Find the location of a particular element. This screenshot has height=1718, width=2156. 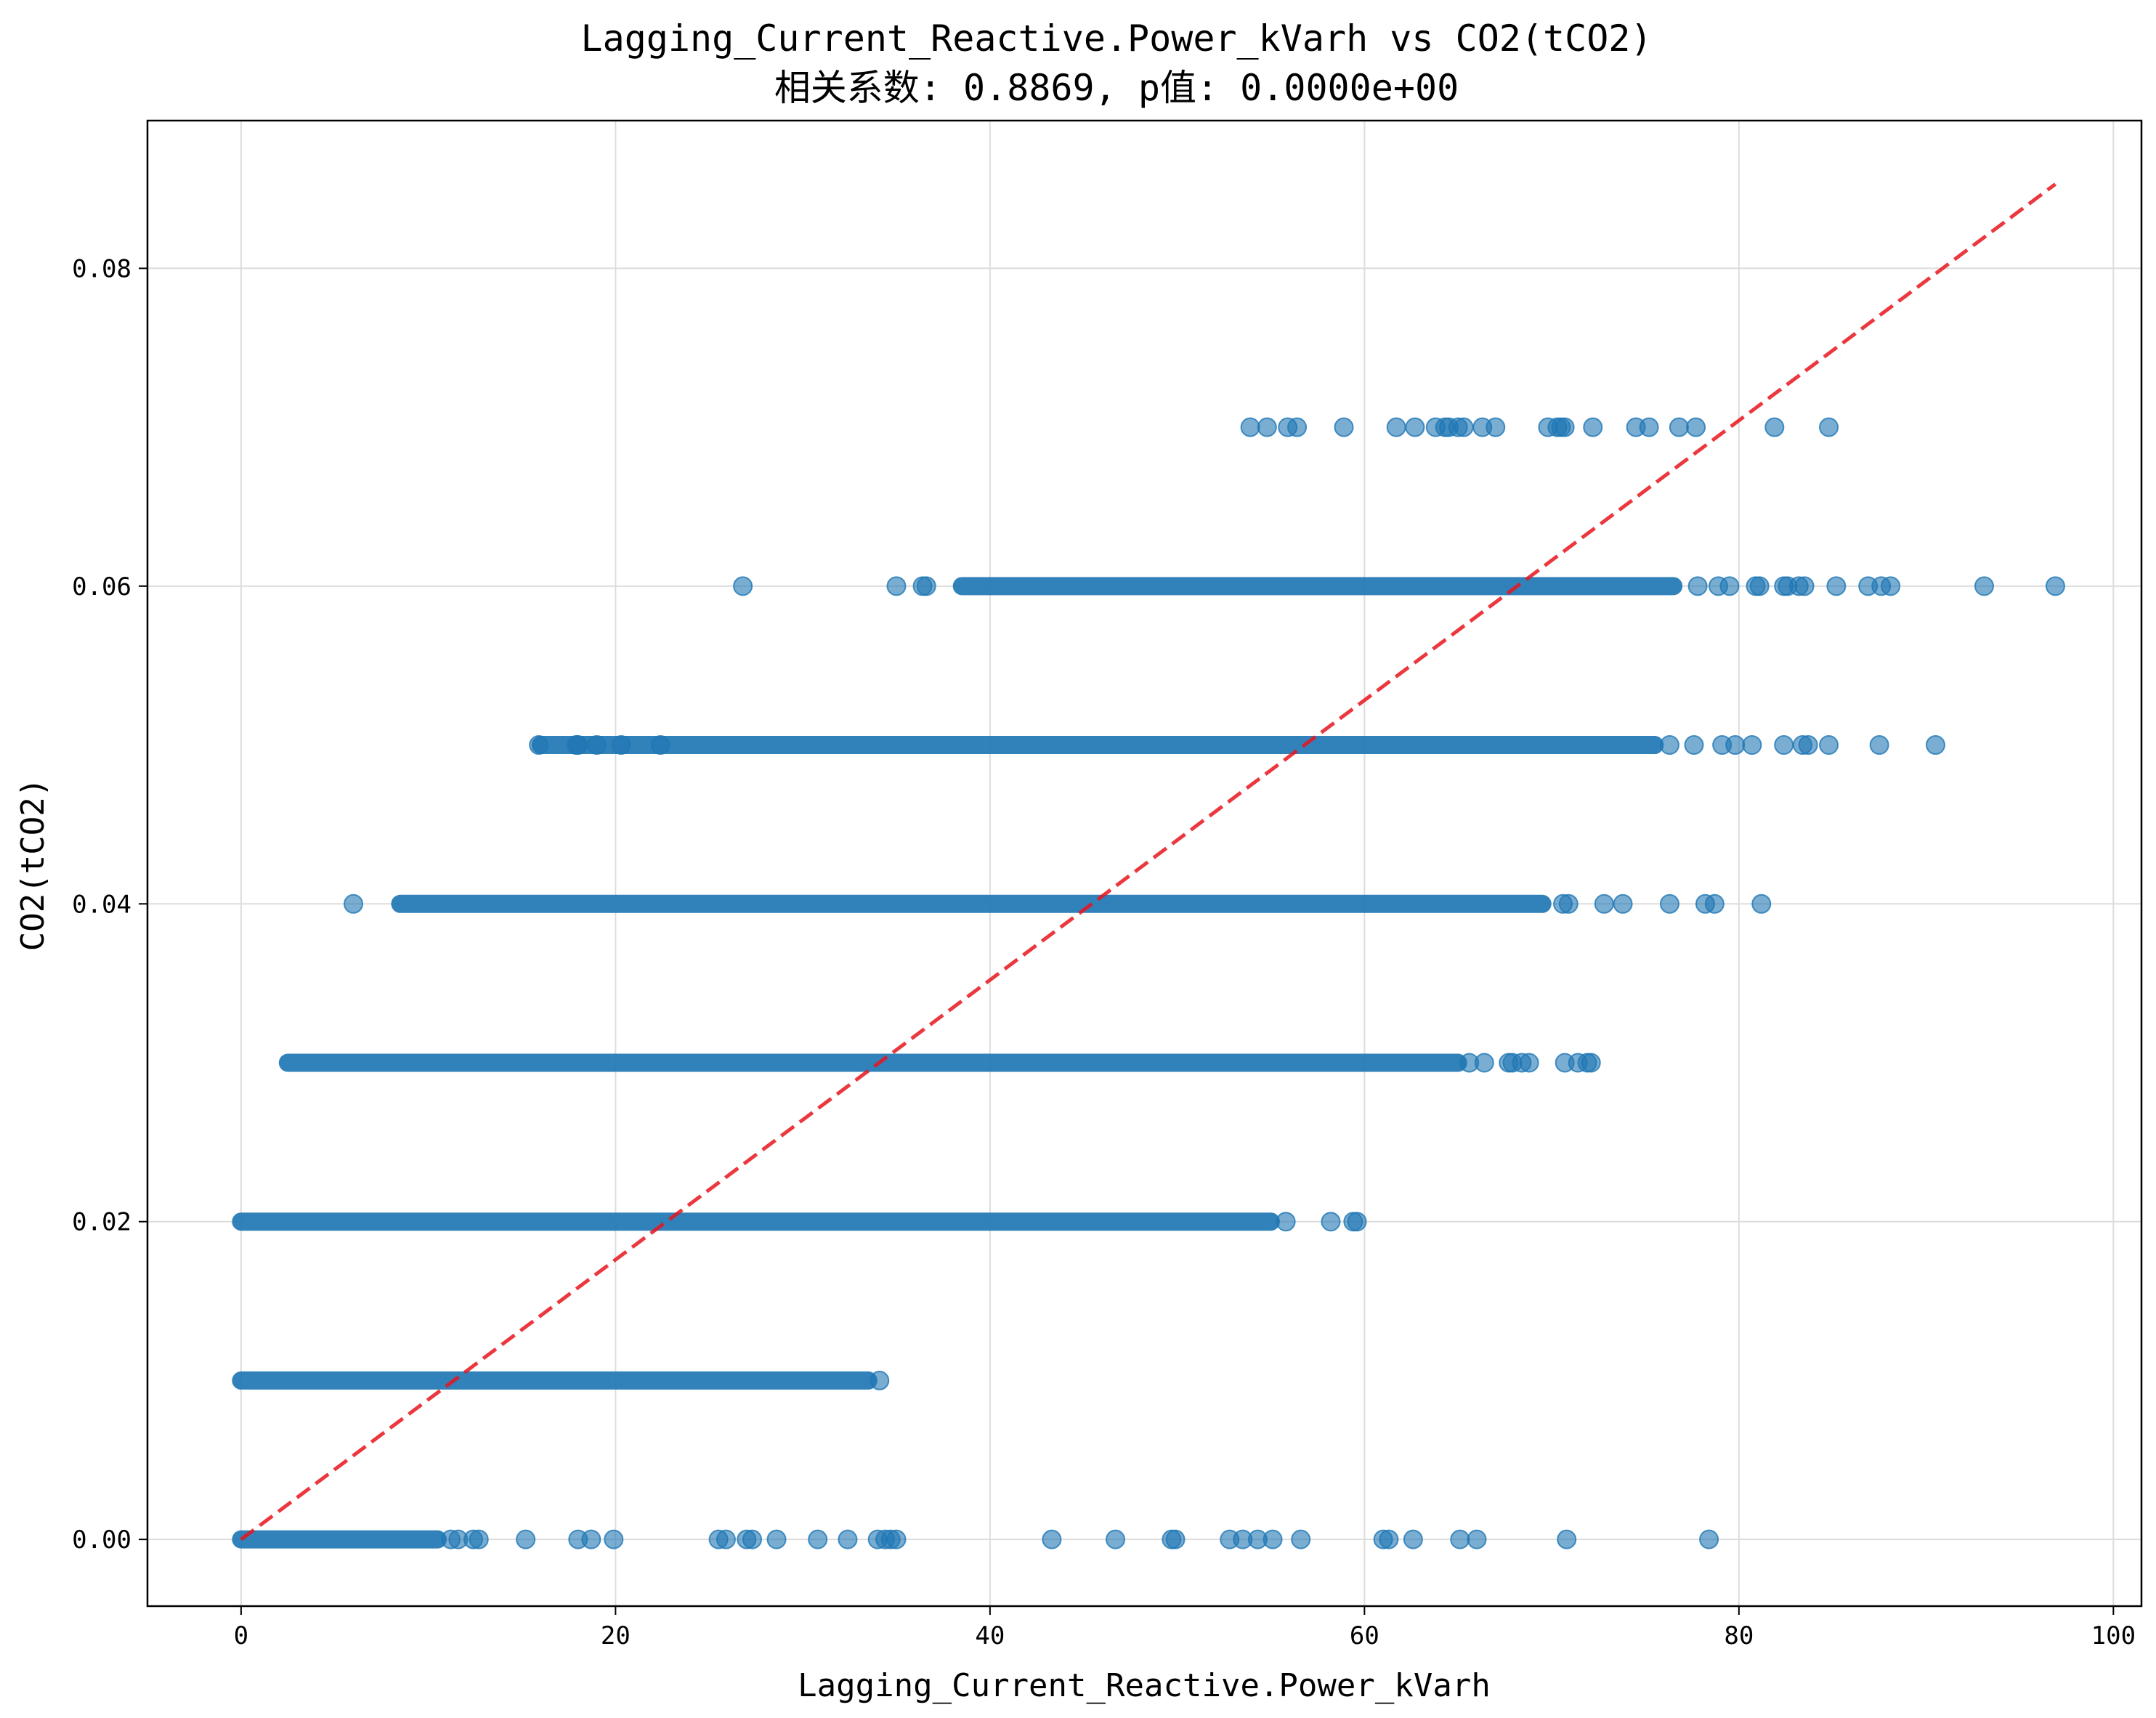

y-axis: 0.00 0.02 0.04 0.06 0.08 is located at coordinates (109, 904).